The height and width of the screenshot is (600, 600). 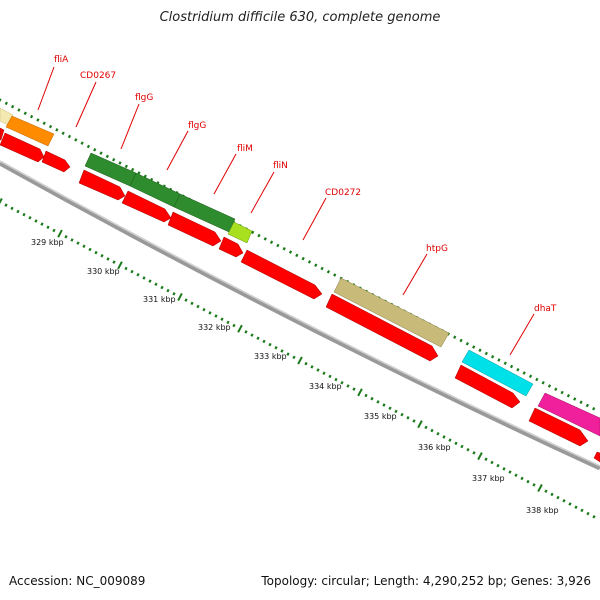 What do you see at coordinates (103, 271) in the screenshot?
I see `kbp-label: 330 kbp` at bounding box center [103, 271].